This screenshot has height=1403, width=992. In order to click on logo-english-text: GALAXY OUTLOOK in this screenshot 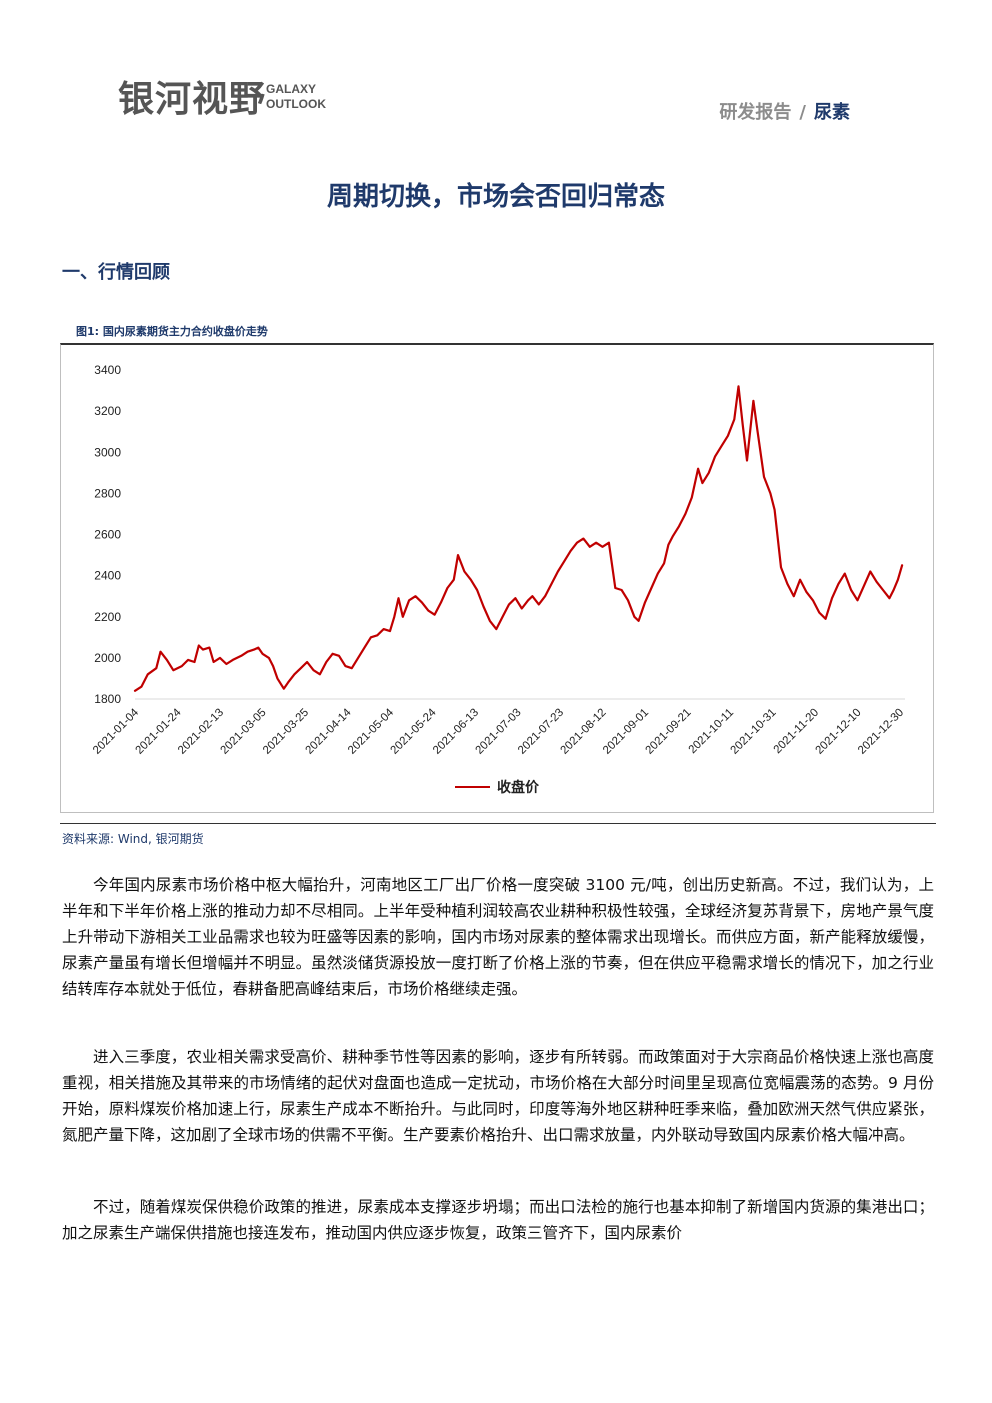, I will do `click(296, 97)`.